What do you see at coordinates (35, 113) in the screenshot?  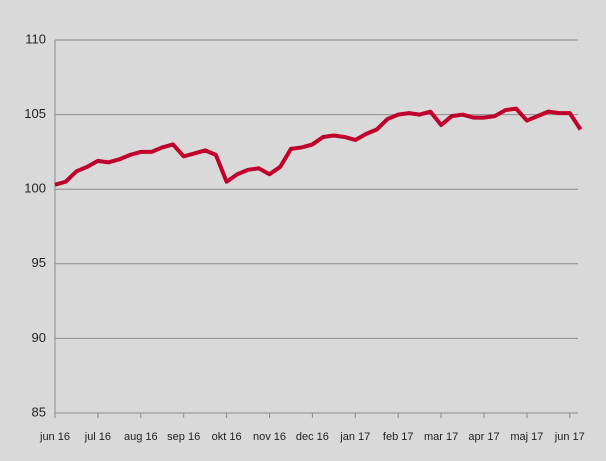 I see `y-tick-label: 105` at bounding box center [35, 113].